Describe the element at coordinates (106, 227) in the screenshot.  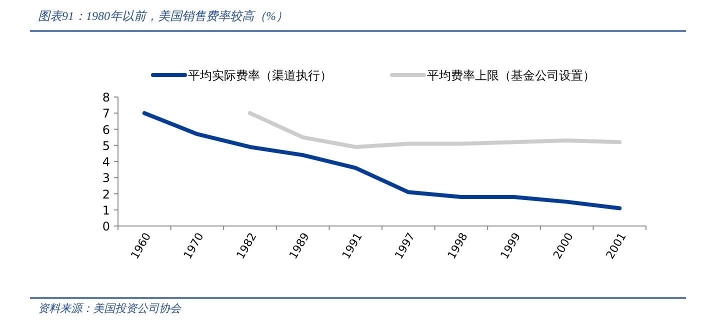
I see `y-tick-label: 0` at that location.